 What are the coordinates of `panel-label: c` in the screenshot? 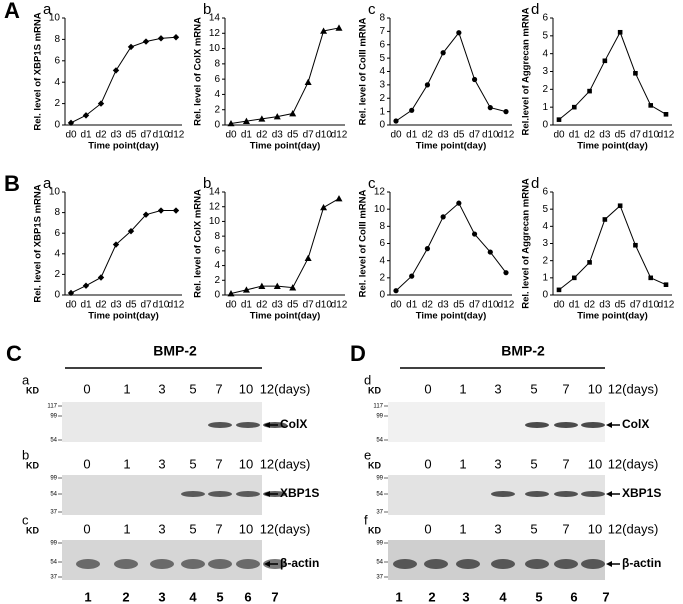 It's located at (372, 183).